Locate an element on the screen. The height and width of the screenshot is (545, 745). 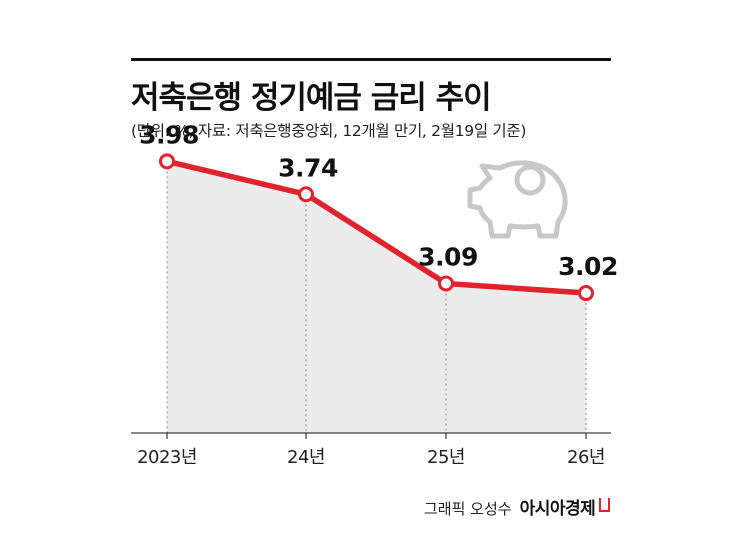
chart-subtitle: (단위: %, 자료: 저축은행중앙회, 12개월 만기, 2월19일 기준) is located at coordinates (329, 131).